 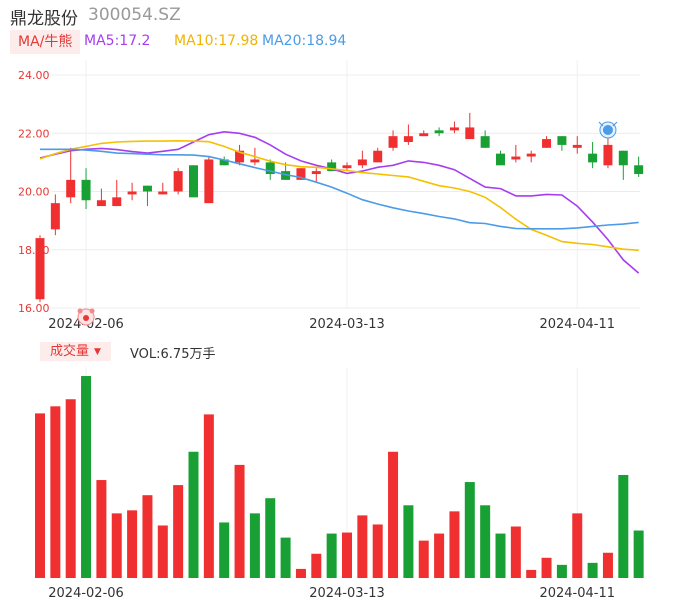 What do you see at coordinates (339, 189) in the screenshot?
I see `ma20-line` at bounding box center [339, 189].